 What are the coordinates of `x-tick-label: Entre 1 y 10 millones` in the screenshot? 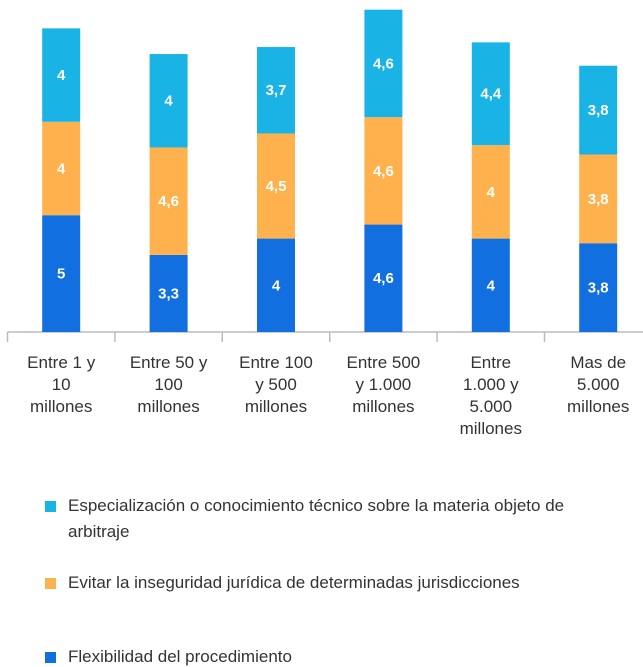 It's located at (61, 384).